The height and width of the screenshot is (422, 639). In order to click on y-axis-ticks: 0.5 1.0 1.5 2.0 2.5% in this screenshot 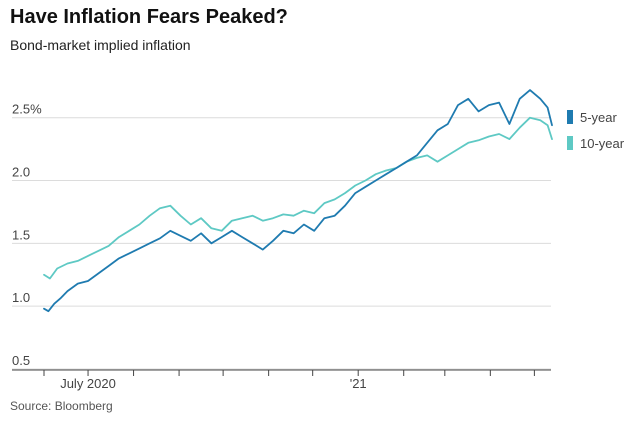, I will do `click(27, 235)`.